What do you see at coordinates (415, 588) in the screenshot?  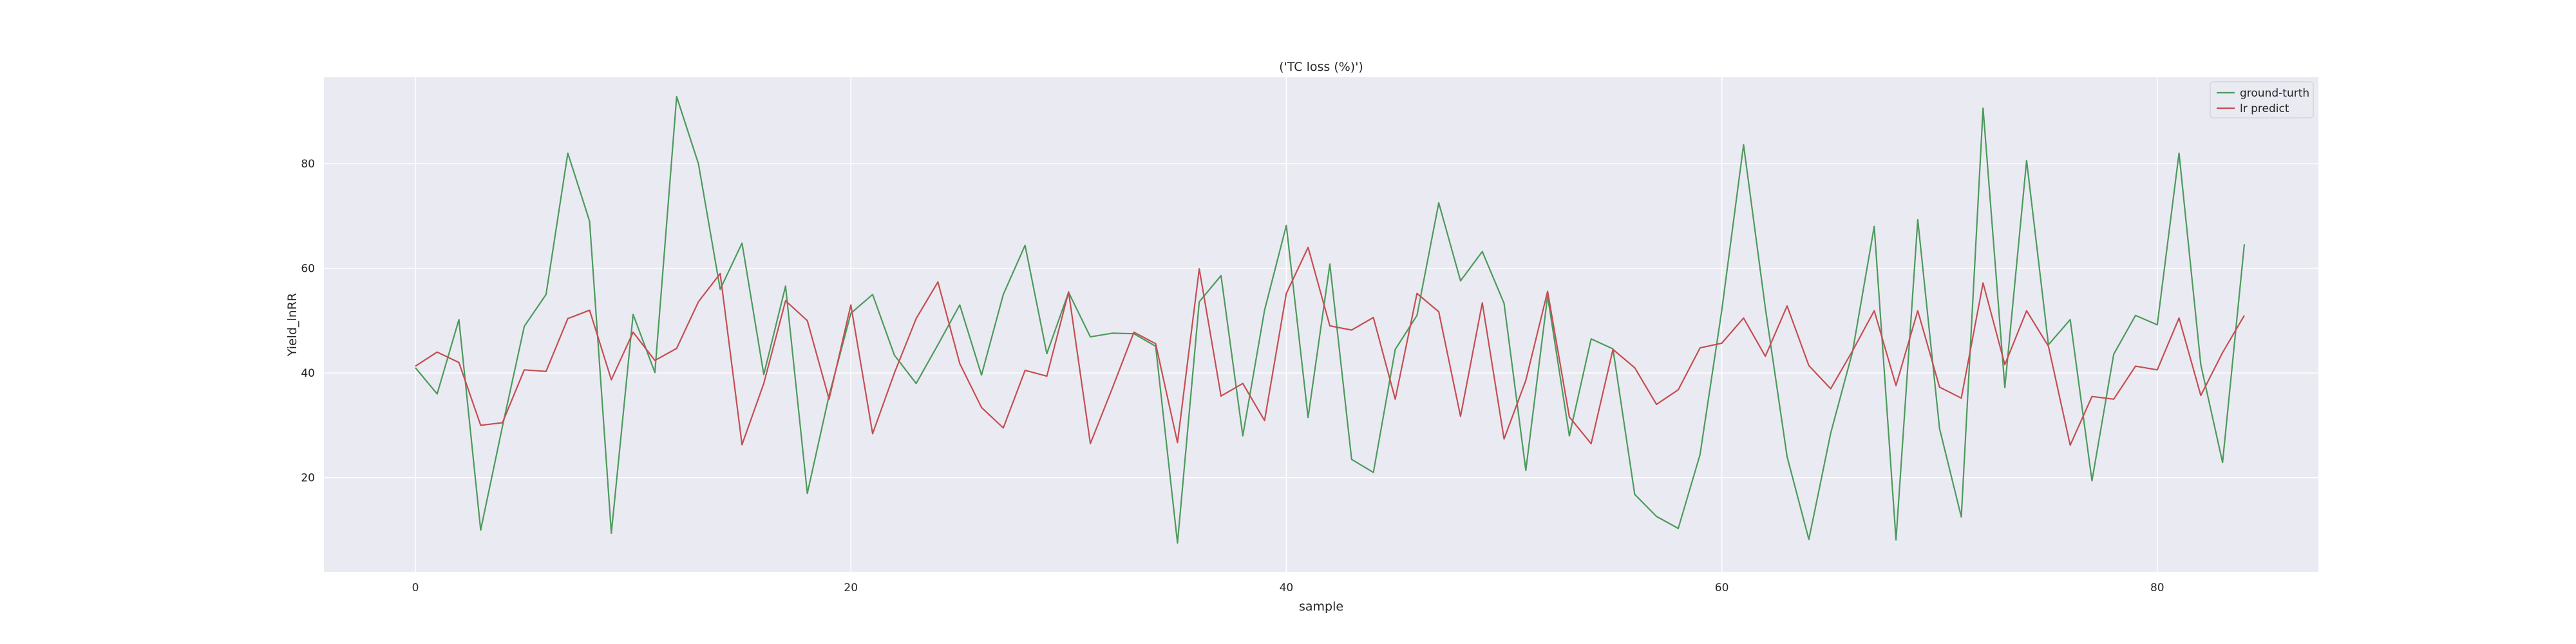 I see `x-tick-label: 0` at bounding box center [415, 588].